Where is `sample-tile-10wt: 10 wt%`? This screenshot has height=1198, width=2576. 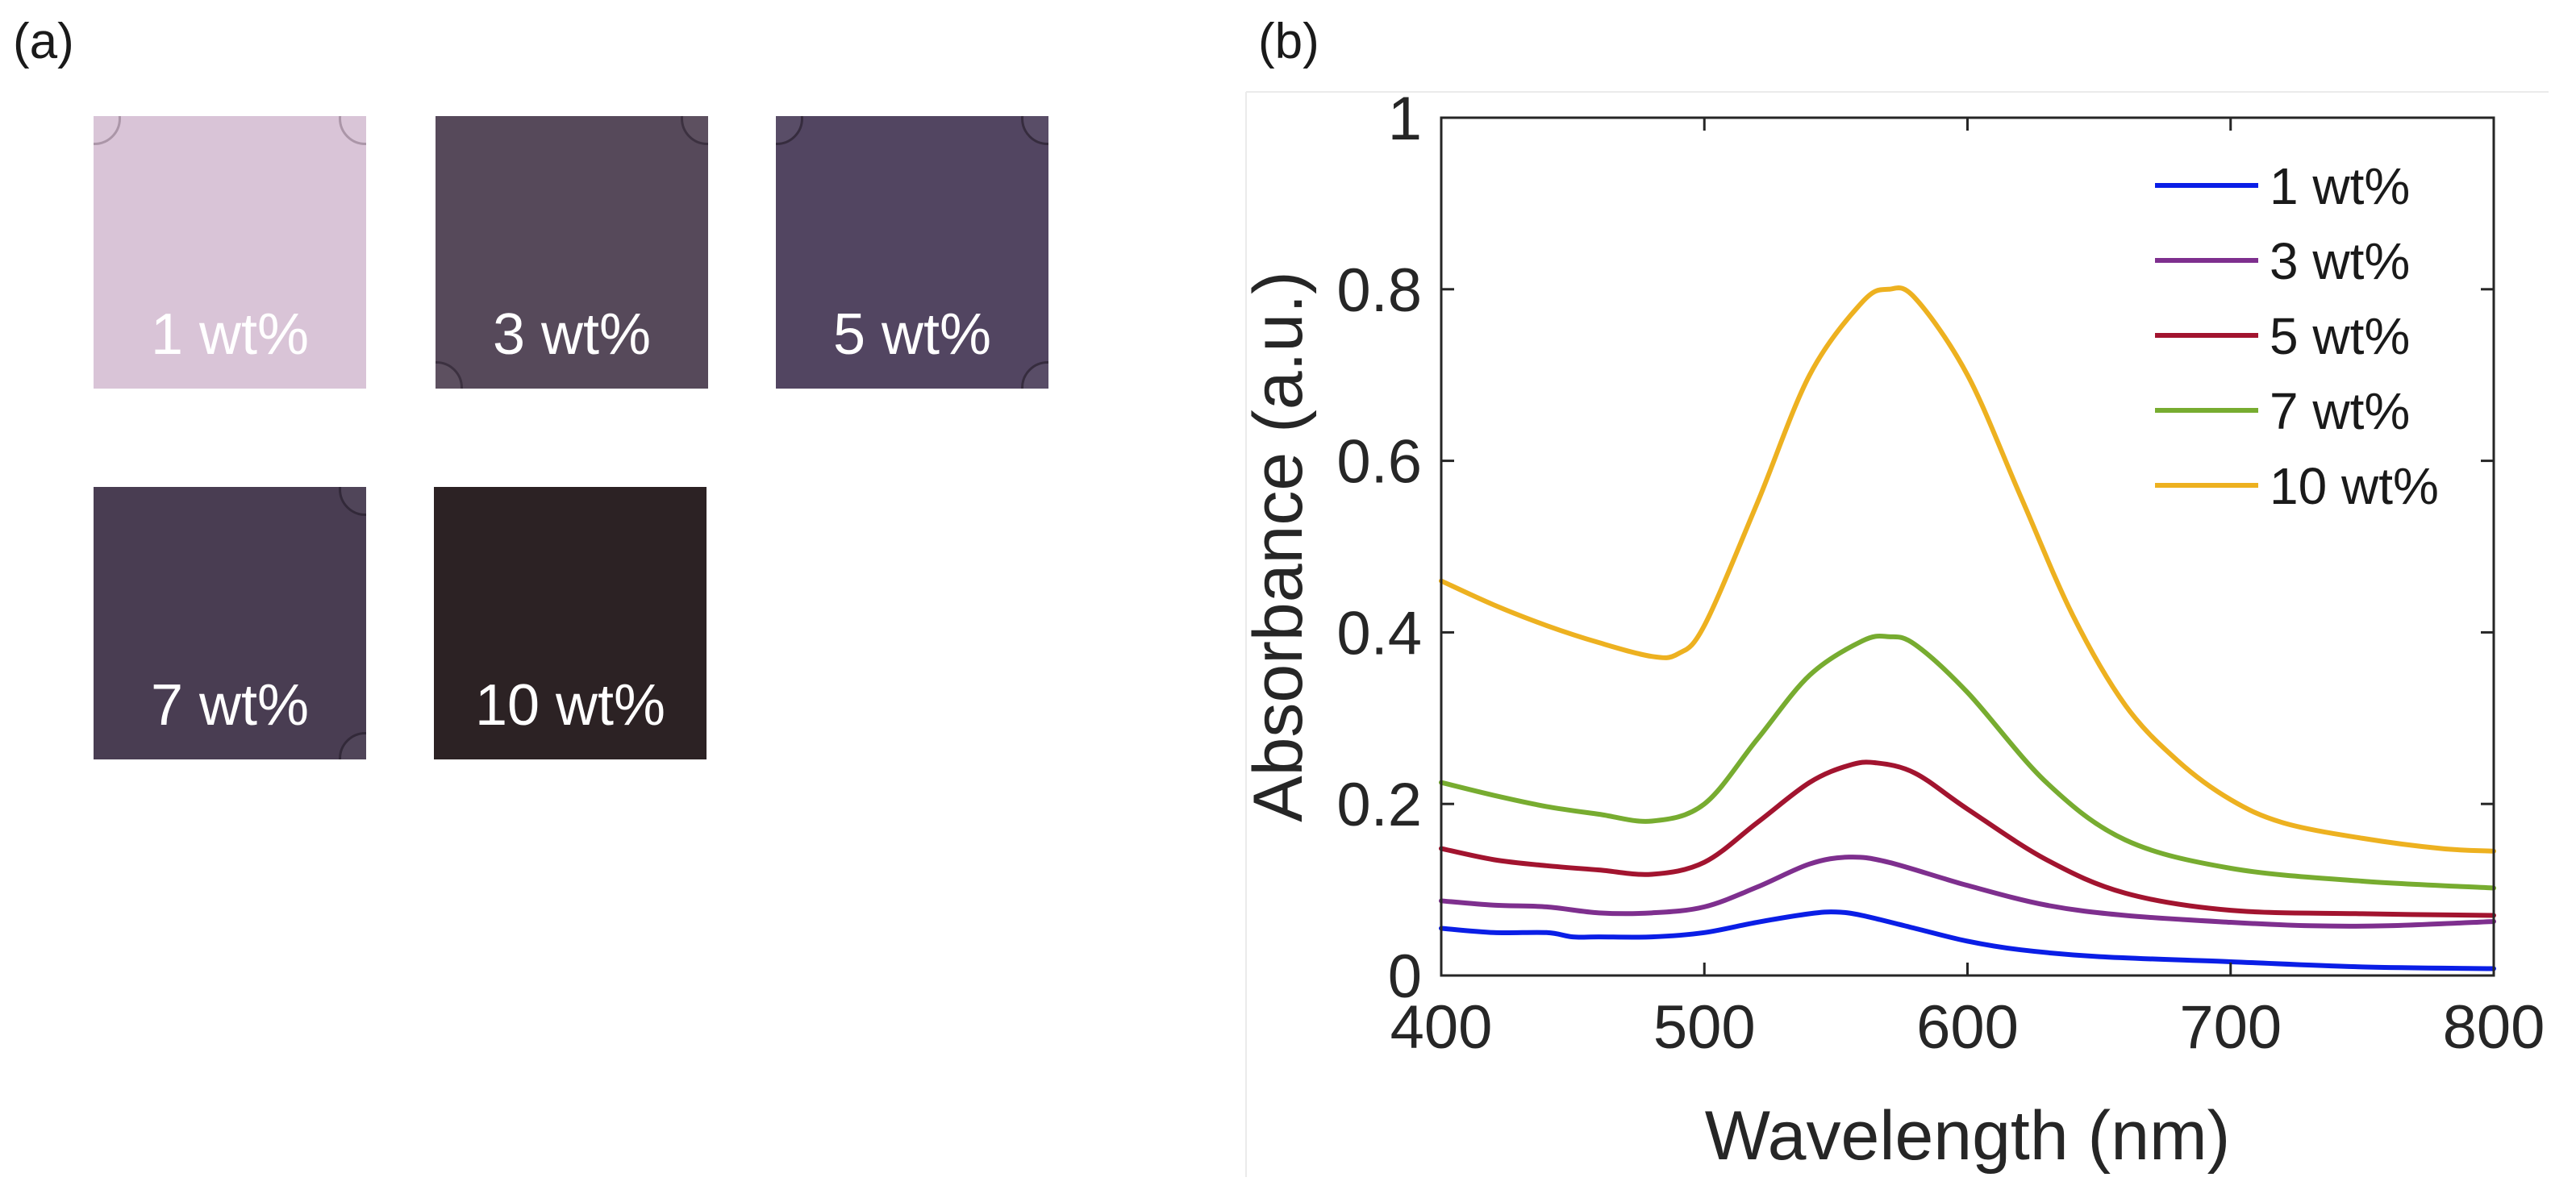 sample-tile-10wt: 10 wt% is located at coordinates (570, 623).